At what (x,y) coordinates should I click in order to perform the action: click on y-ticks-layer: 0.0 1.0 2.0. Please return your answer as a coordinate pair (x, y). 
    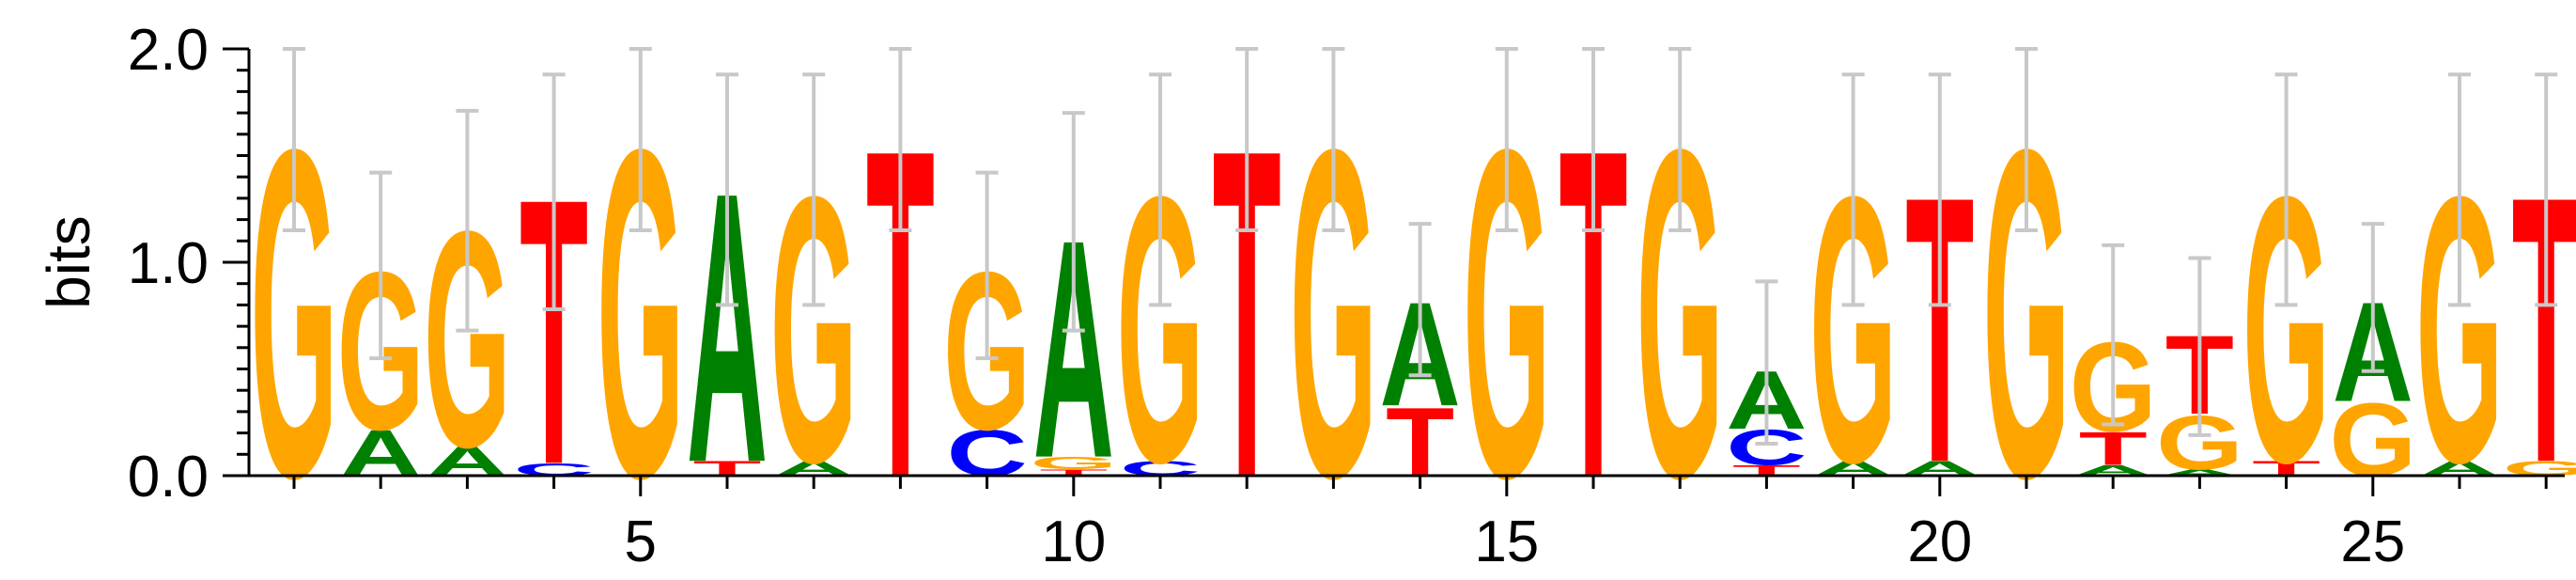
    Looking at the image, I should click on (188, 264).